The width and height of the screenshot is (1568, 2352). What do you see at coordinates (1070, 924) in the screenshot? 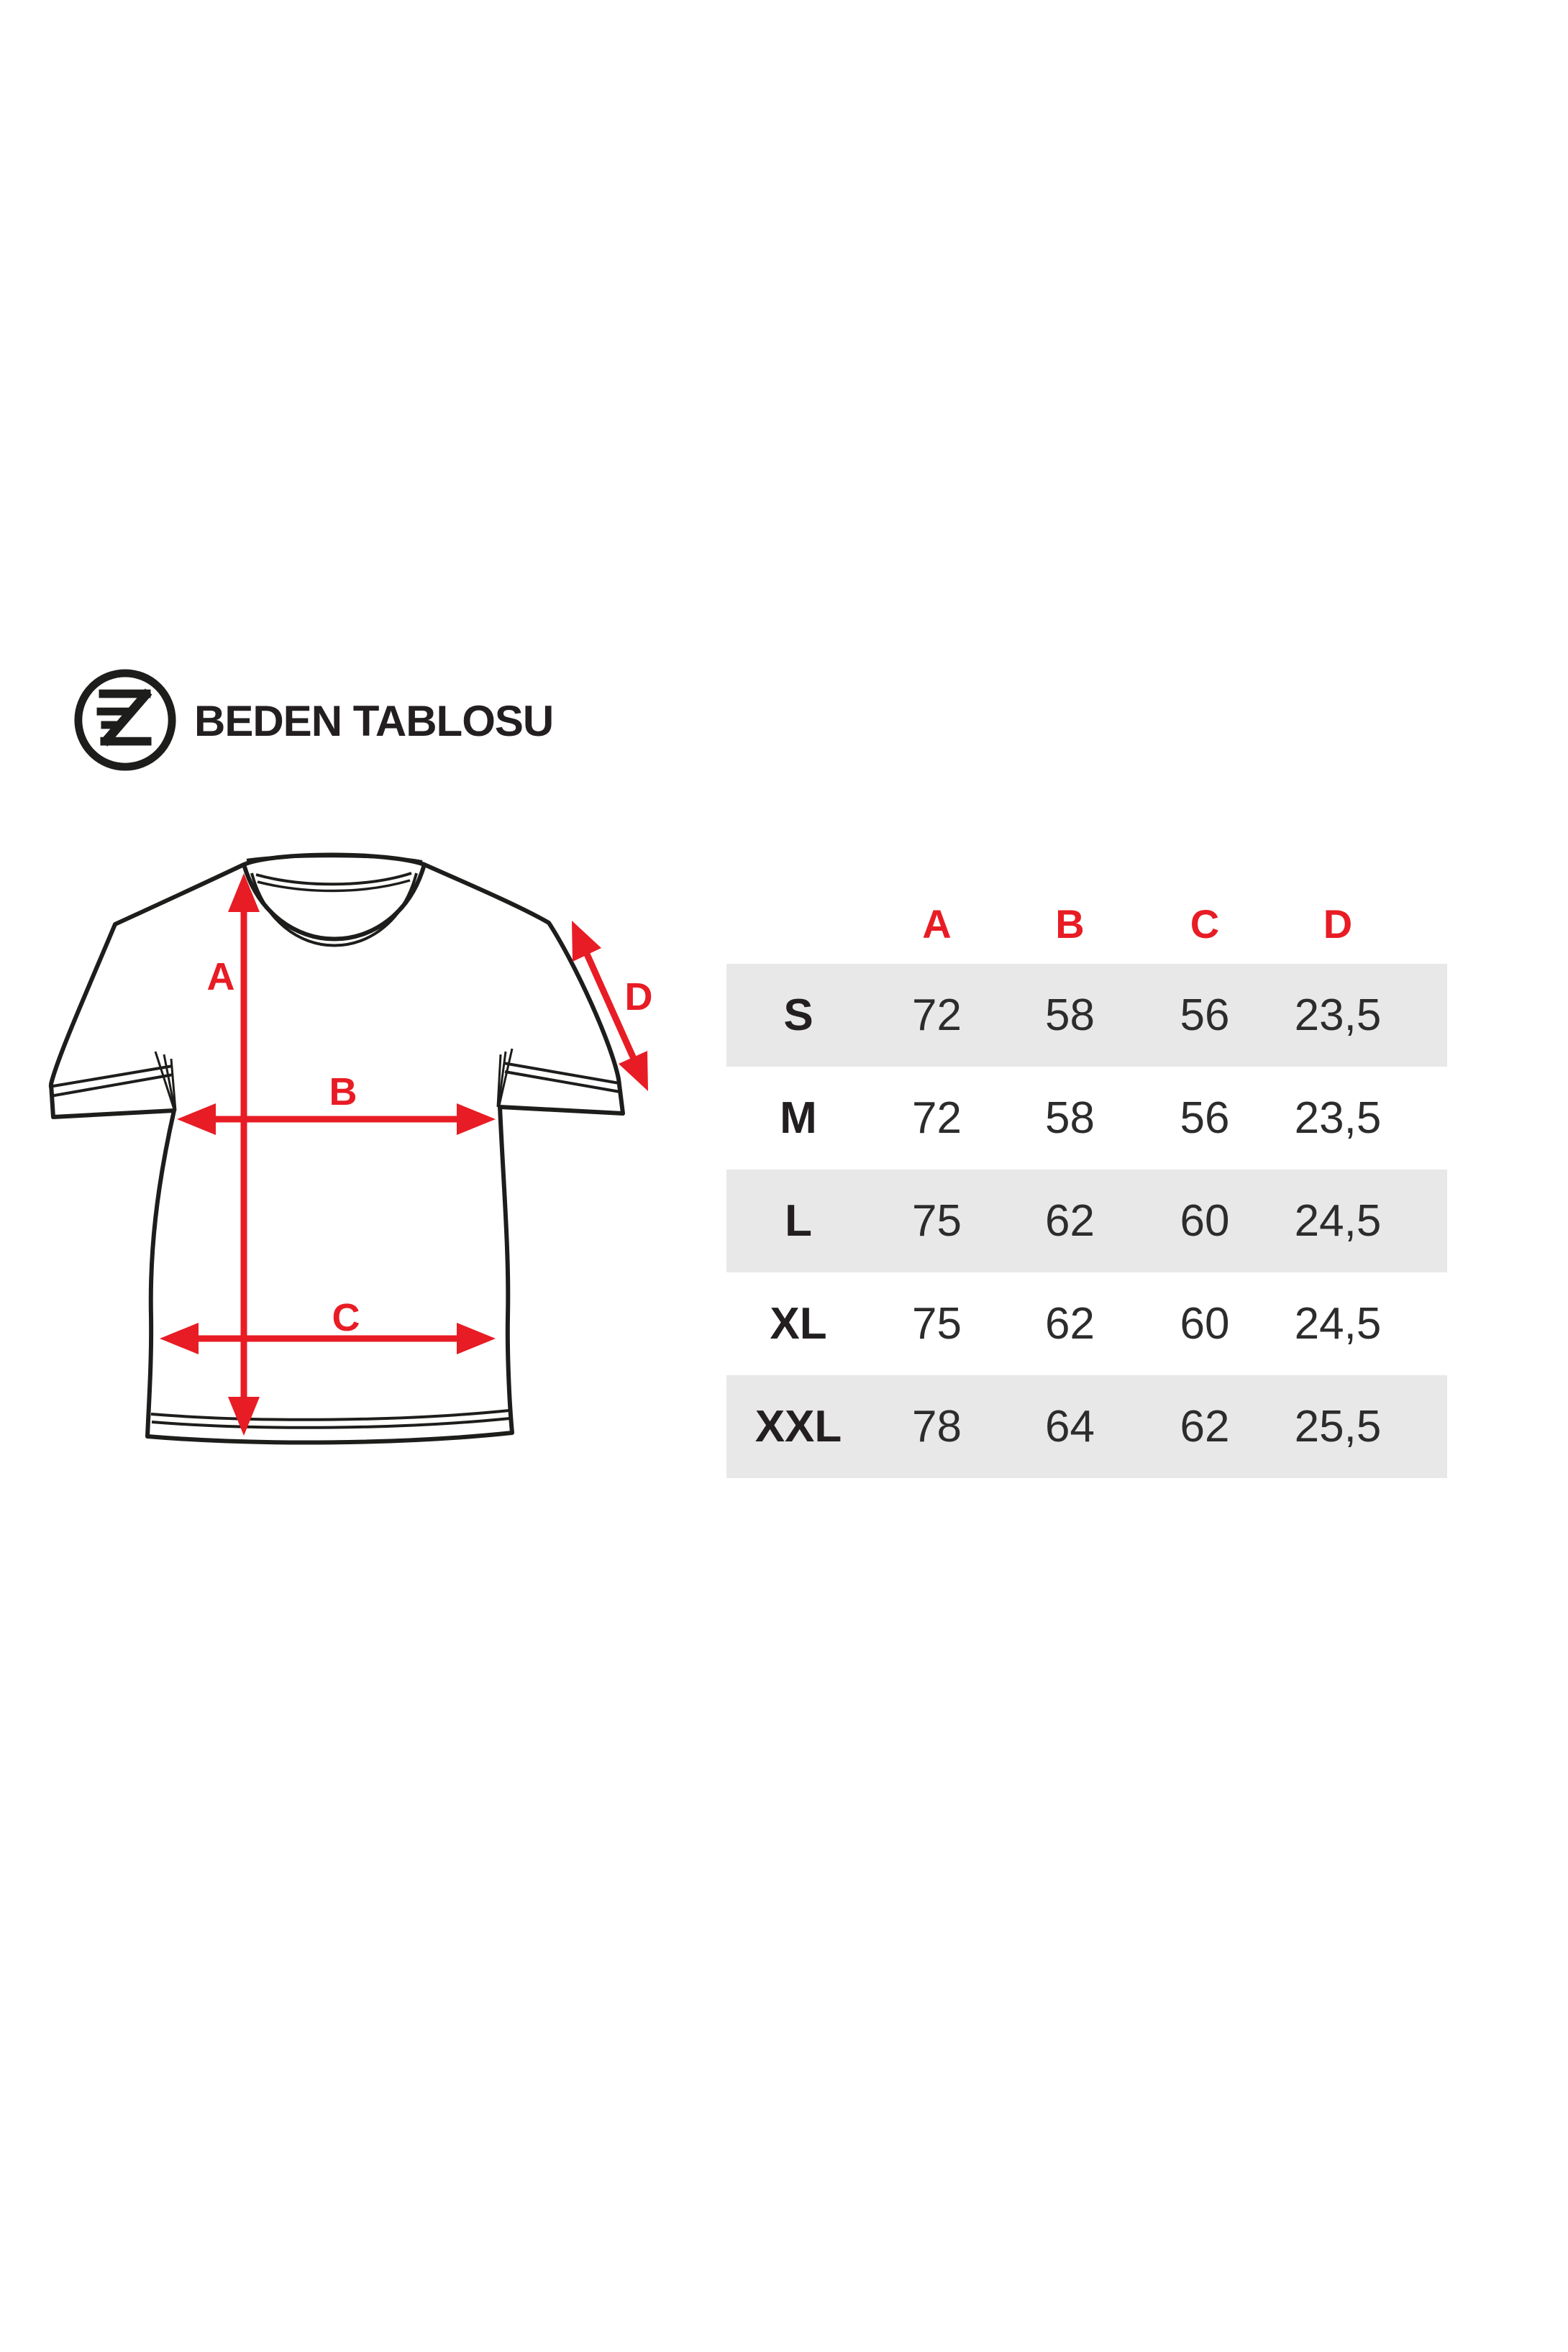
I see `column-header-b: B` at bounding box center [1070, 924].